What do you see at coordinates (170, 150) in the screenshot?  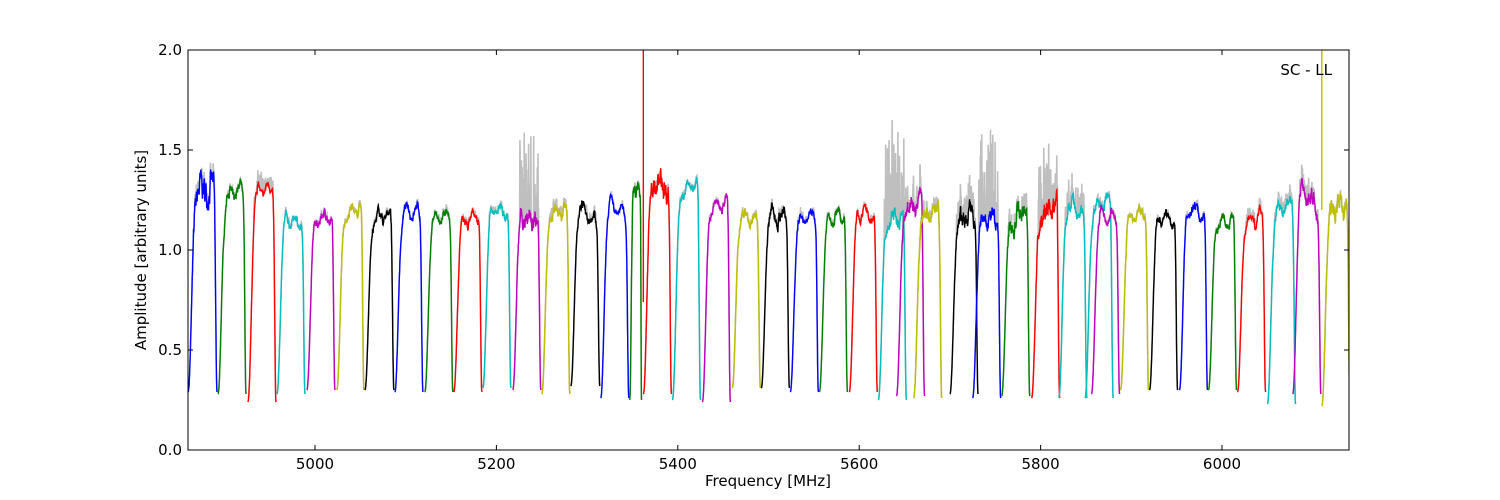 I see `y-tick-label: 1.5` at bounding box center [170, 150].